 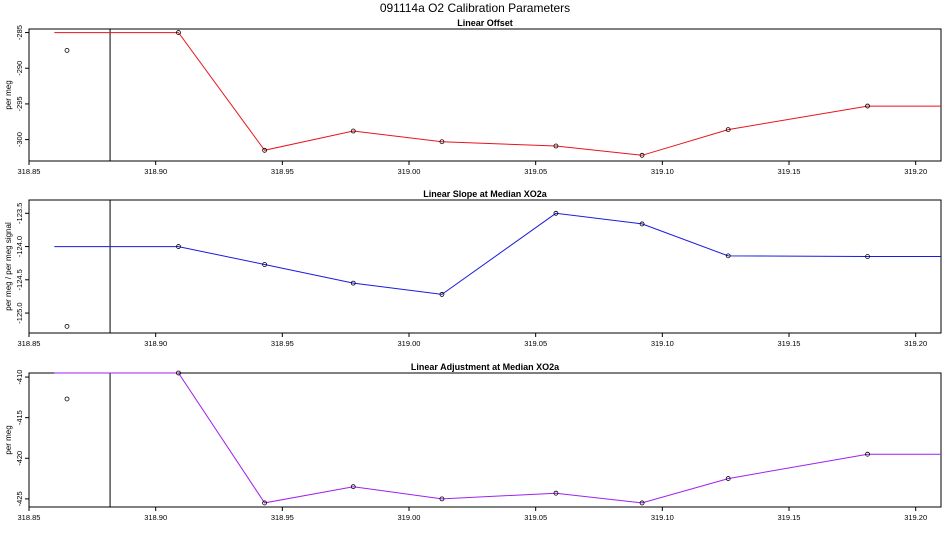 What do you see at coordinates (19, 498) in the screenshot?
I see `y-tick-label: -425` at bounding box center [19, 498].